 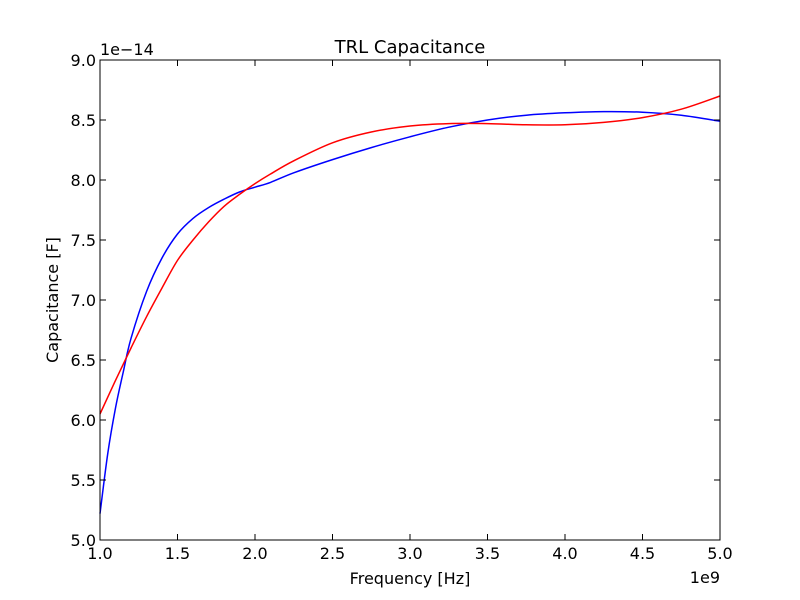 What do you see at coordinates (332, 553) in the screenshot?
I see `x-tick-label: 2.5` at bounding box center [332, 553].